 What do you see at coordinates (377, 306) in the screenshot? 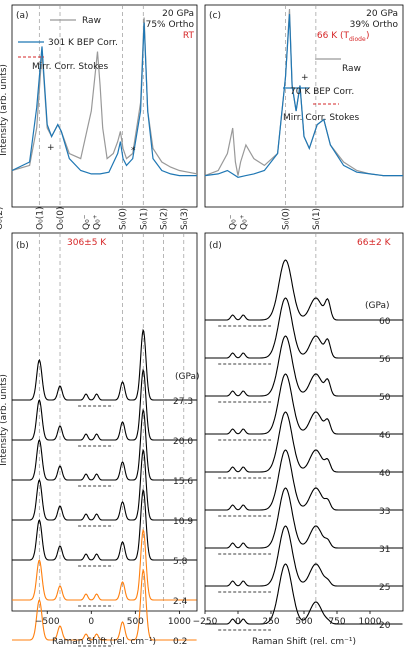
I see `panel-d-pressure-header: (GPa)` at bounding box center [377, 306].